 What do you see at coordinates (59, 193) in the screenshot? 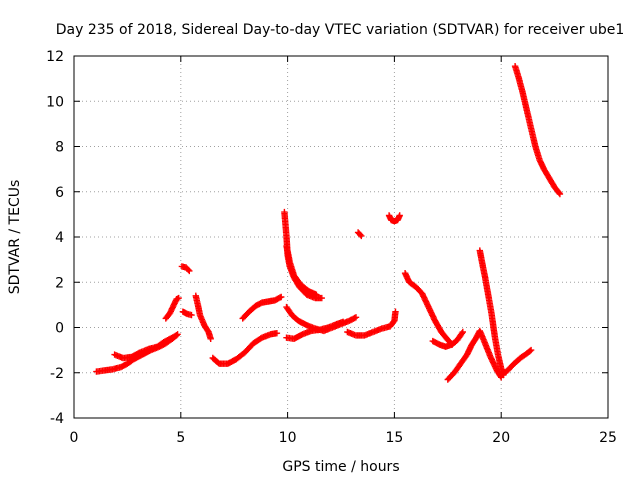
I see `y-tick-label: 6` at bounding box center [59, 193].